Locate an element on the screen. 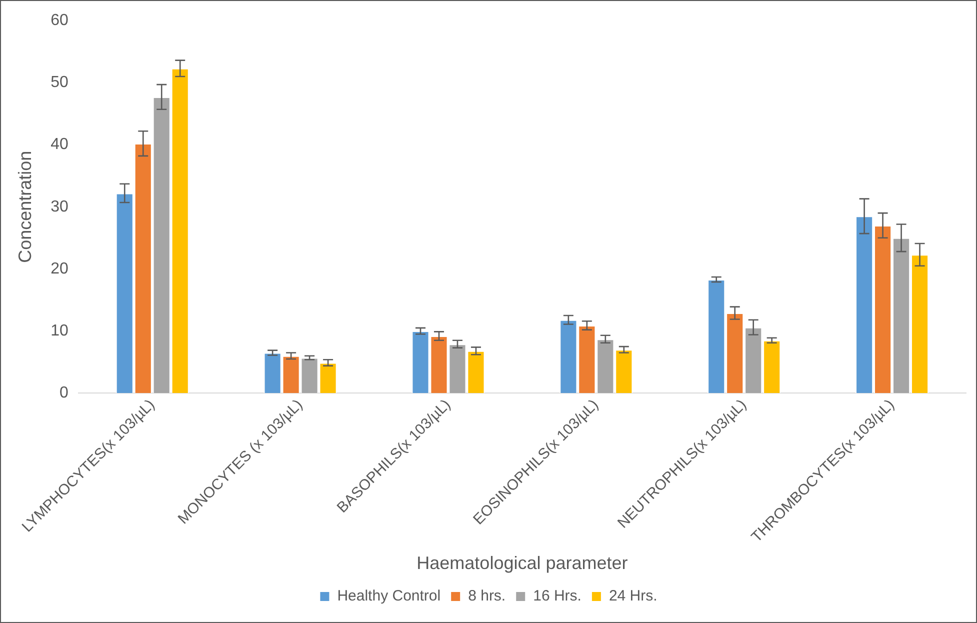 The image size is (977, 623). y-tick-label: 40 is located at coordinates (59, 145).